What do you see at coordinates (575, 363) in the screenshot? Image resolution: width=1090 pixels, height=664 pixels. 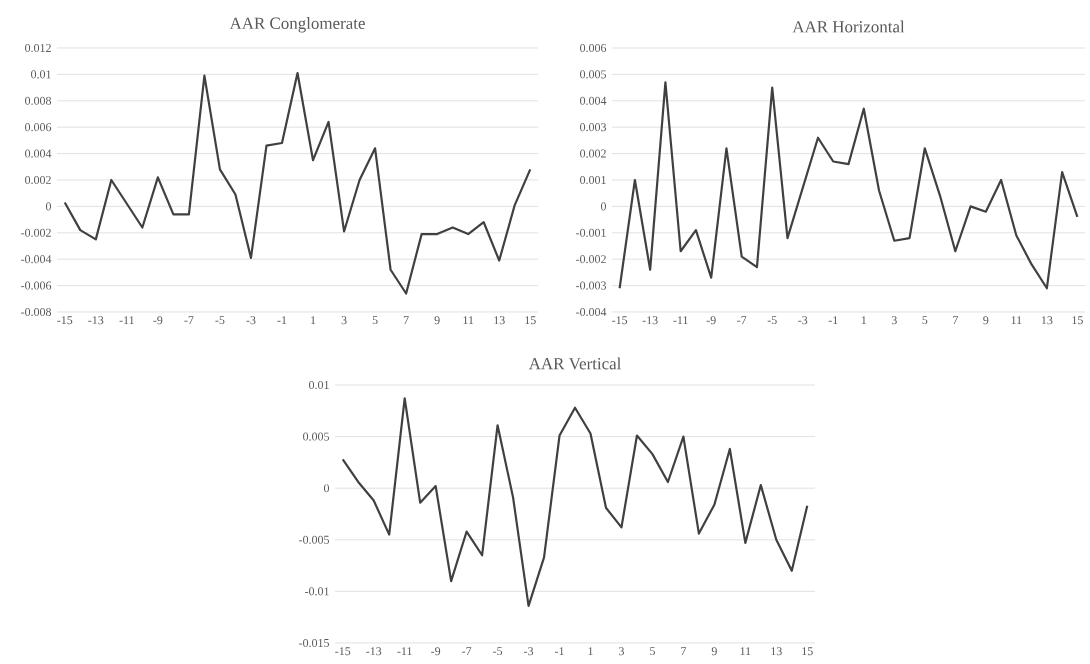 I see `chart-title: AAR Vertical` at bounding box center [575, 363].